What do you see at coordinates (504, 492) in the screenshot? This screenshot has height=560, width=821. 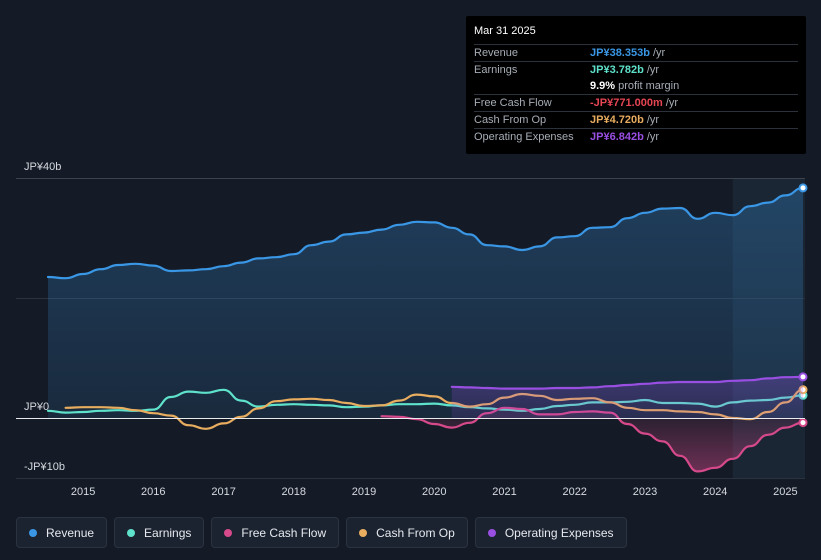 I see `x-tick-label: 2021` at bounding box center [504, 492].